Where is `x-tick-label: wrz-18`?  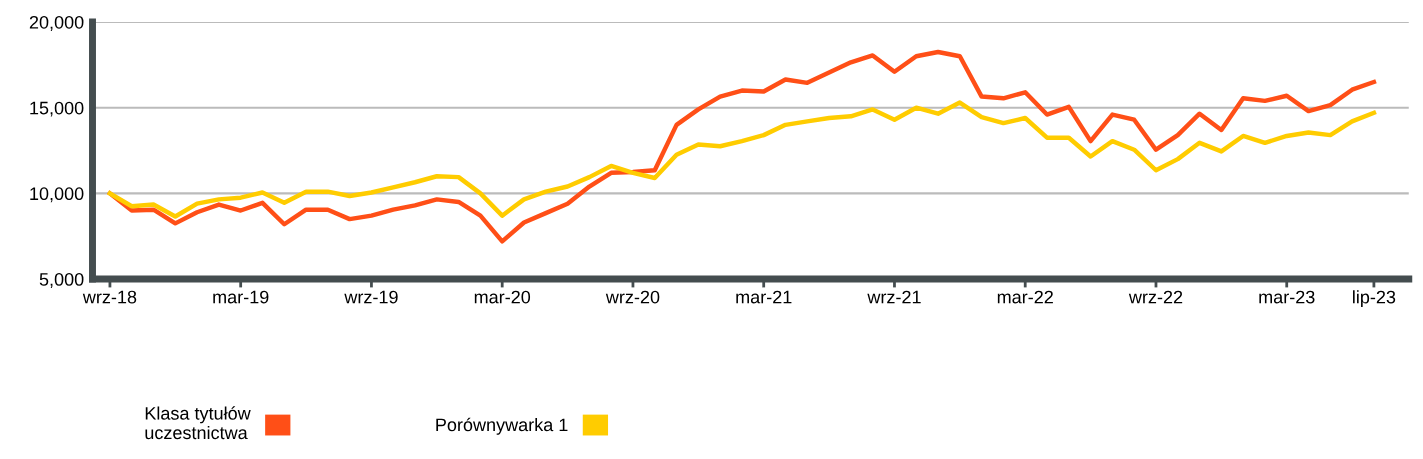 x-tick-label: wrz-18 is located at coordinates (109, 297).